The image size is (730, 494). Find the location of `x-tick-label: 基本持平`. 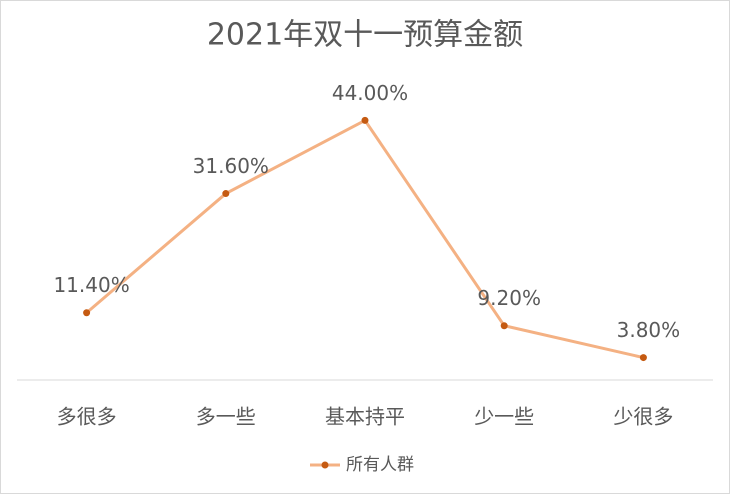

x-tick-label: 基本持平 is located at coordinates (365, 417).